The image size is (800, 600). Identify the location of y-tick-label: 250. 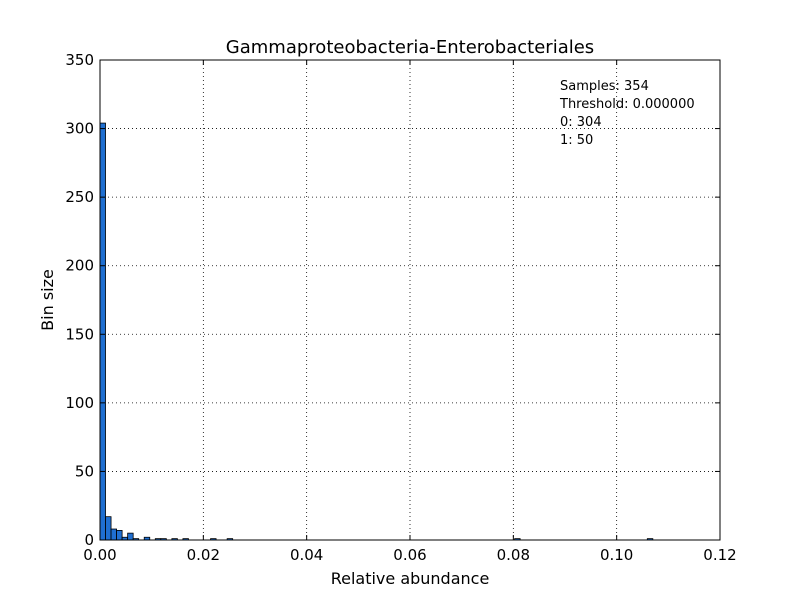
(79, 197).